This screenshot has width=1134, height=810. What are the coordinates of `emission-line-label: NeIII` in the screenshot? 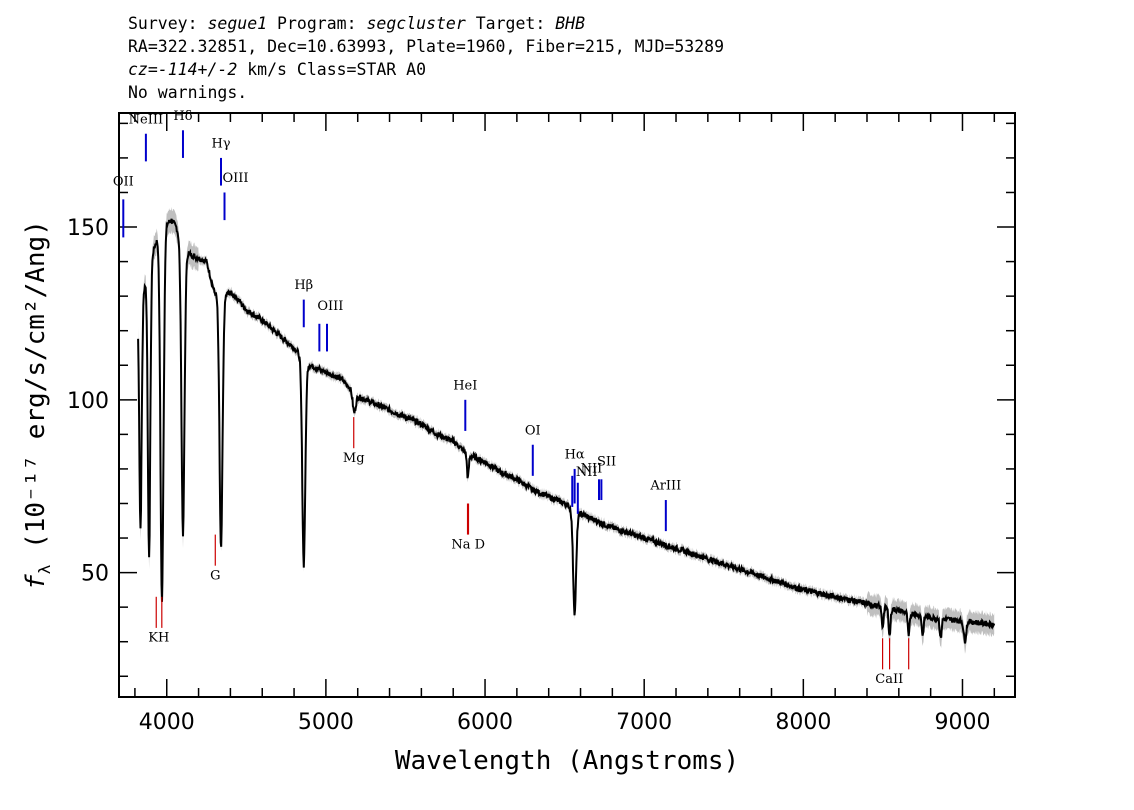 It's located at (146, 119).